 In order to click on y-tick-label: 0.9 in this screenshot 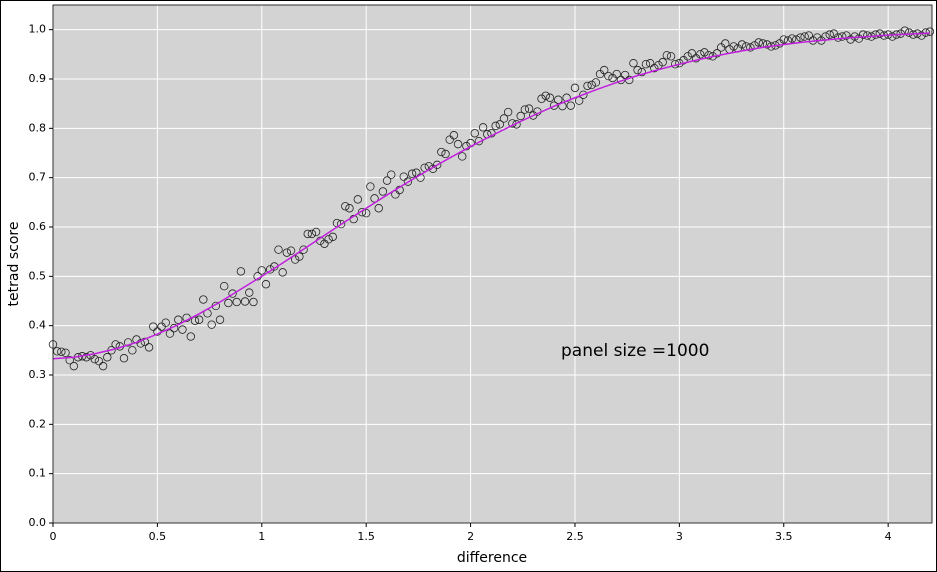, I will do `click(38, 78)`.